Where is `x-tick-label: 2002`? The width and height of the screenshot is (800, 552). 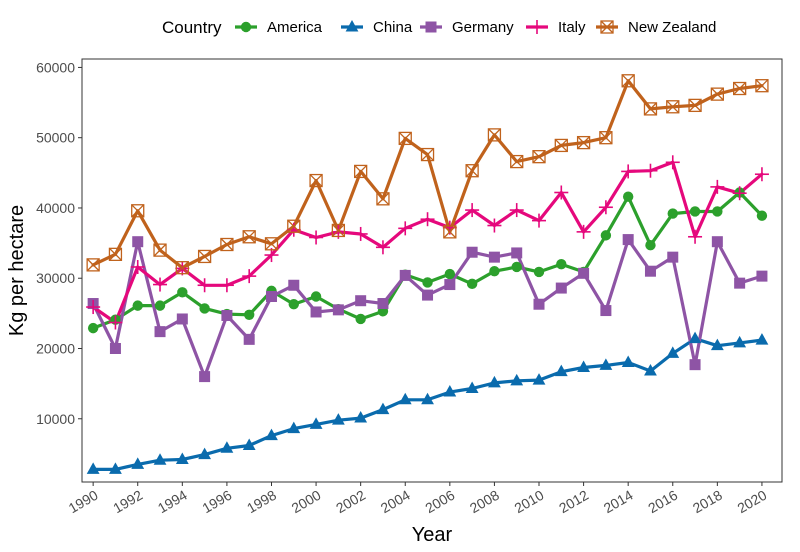 x-tick-label: 2002 is located at coordinates (350, 502).